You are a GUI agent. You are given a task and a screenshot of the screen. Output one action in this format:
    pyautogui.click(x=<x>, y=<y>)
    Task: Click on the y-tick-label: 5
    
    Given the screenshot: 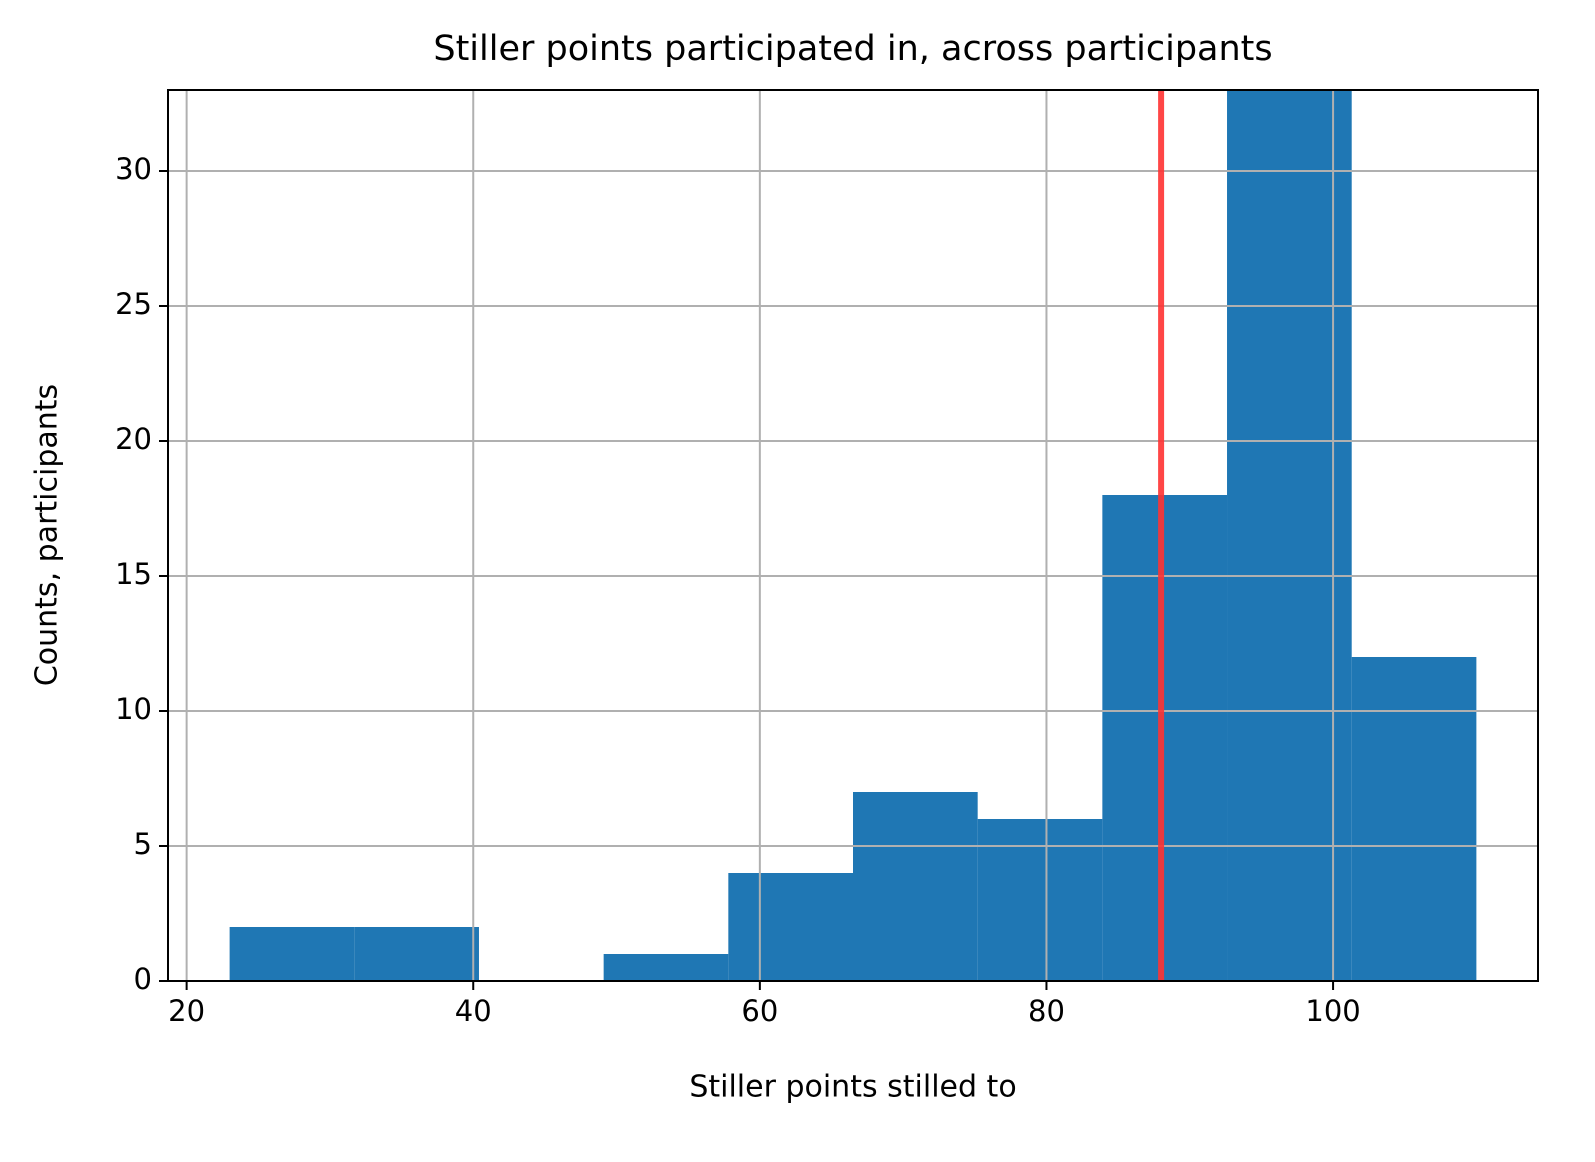 What is the action you would take?
    pyautogui.click(x=143, y=844)
    